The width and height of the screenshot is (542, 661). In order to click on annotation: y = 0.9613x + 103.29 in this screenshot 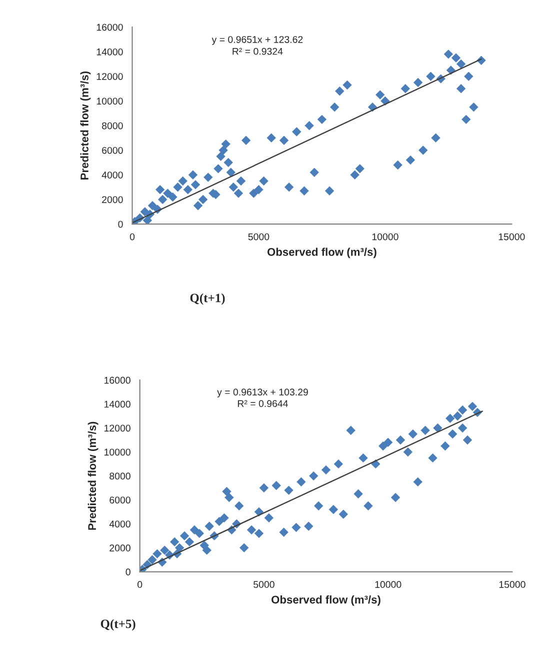, I will do `click(262, 393)`.